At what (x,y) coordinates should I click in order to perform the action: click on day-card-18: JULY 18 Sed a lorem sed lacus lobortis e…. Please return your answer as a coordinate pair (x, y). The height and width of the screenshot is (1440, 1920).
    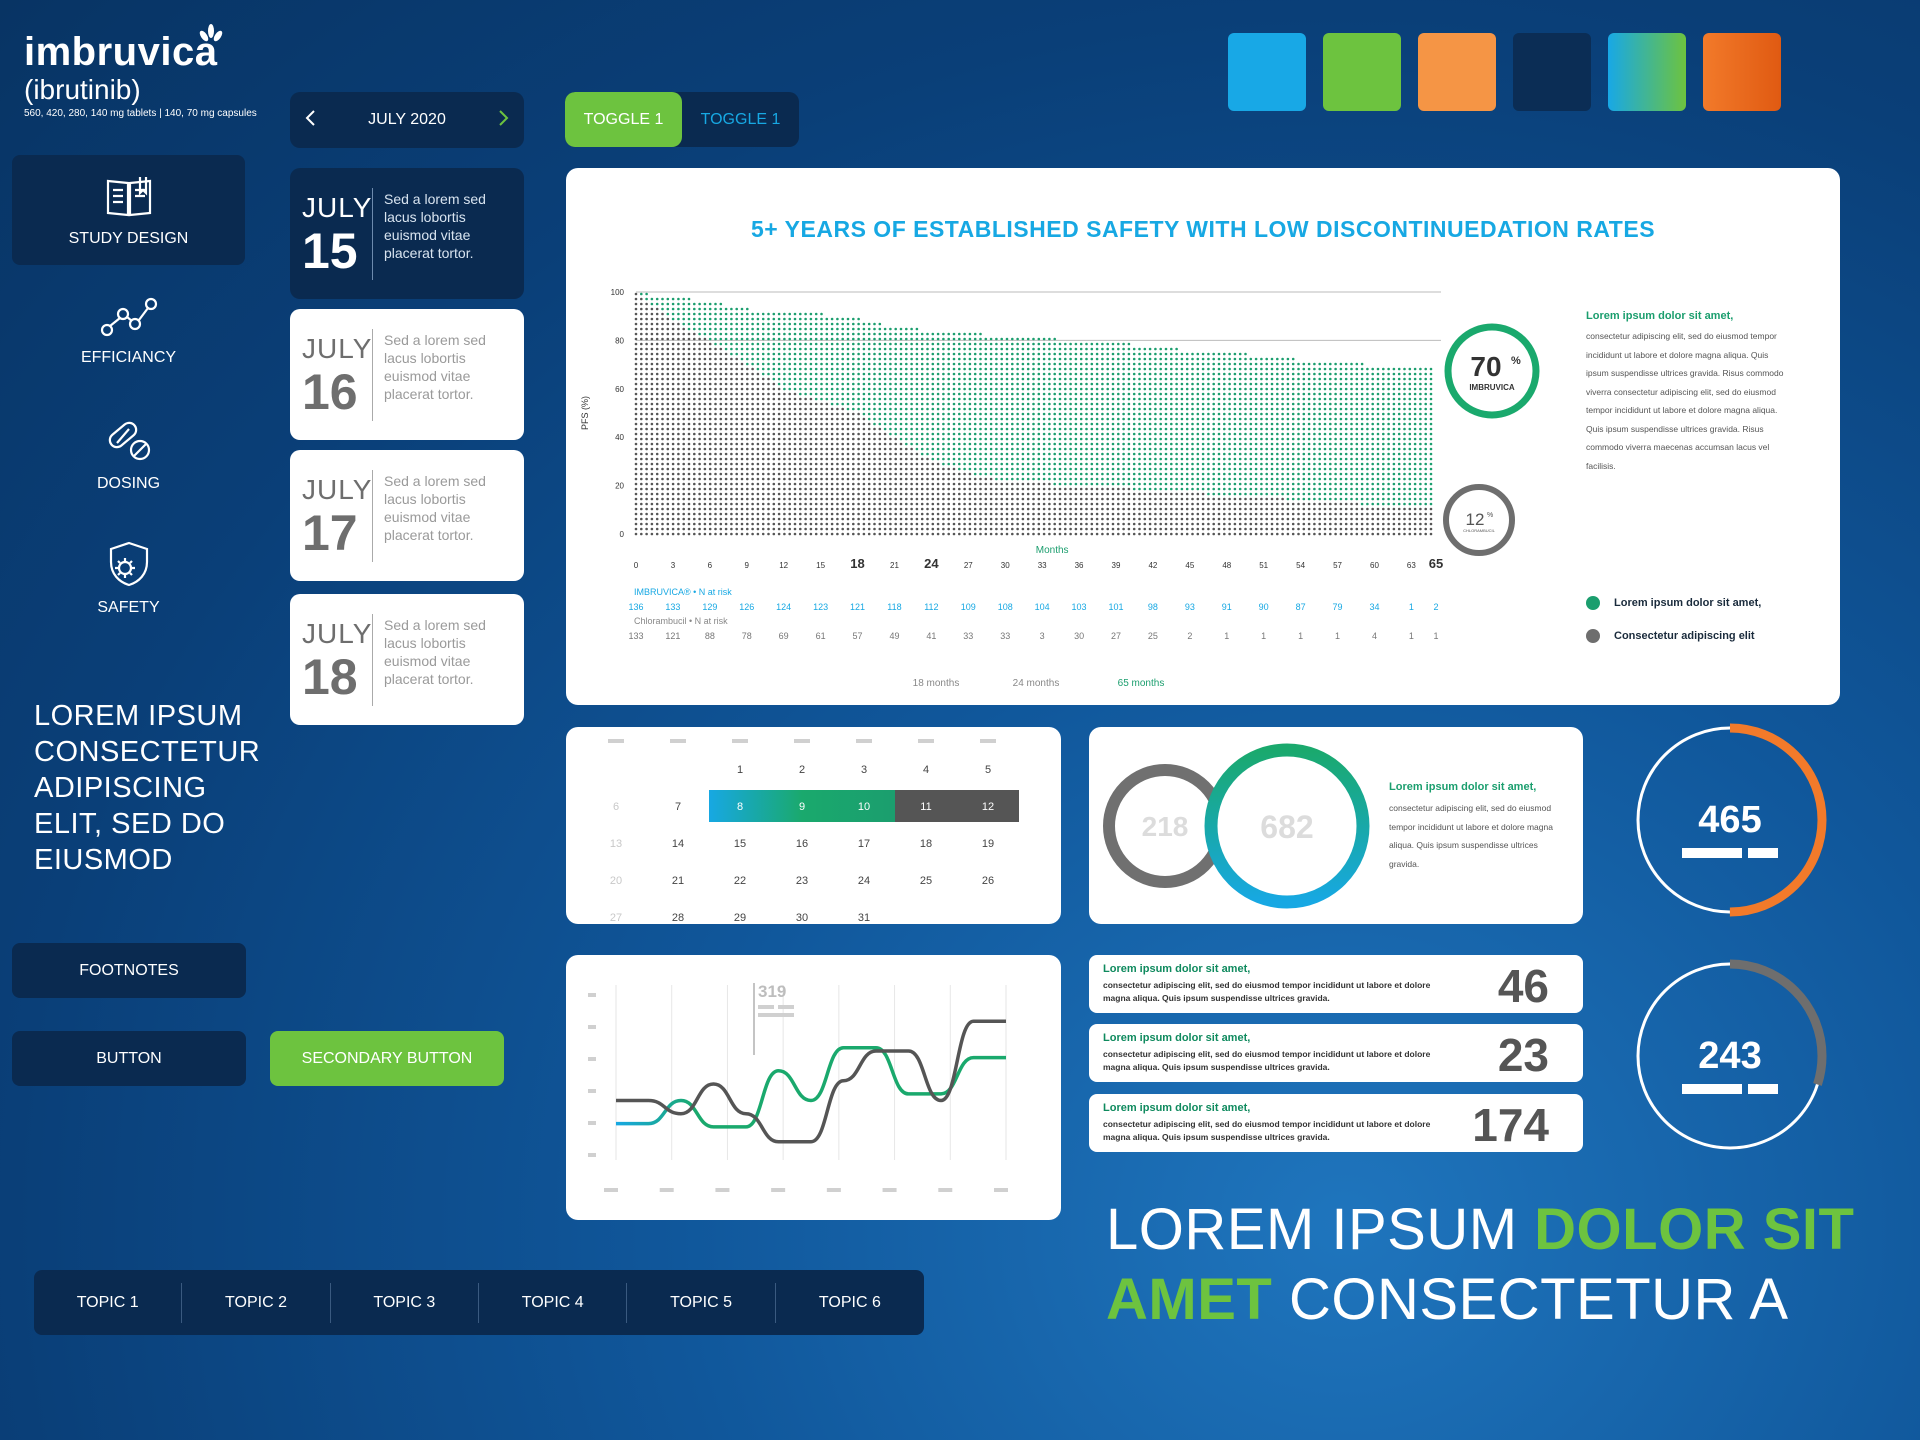
    Looking at the image, I should click on (407, 659).